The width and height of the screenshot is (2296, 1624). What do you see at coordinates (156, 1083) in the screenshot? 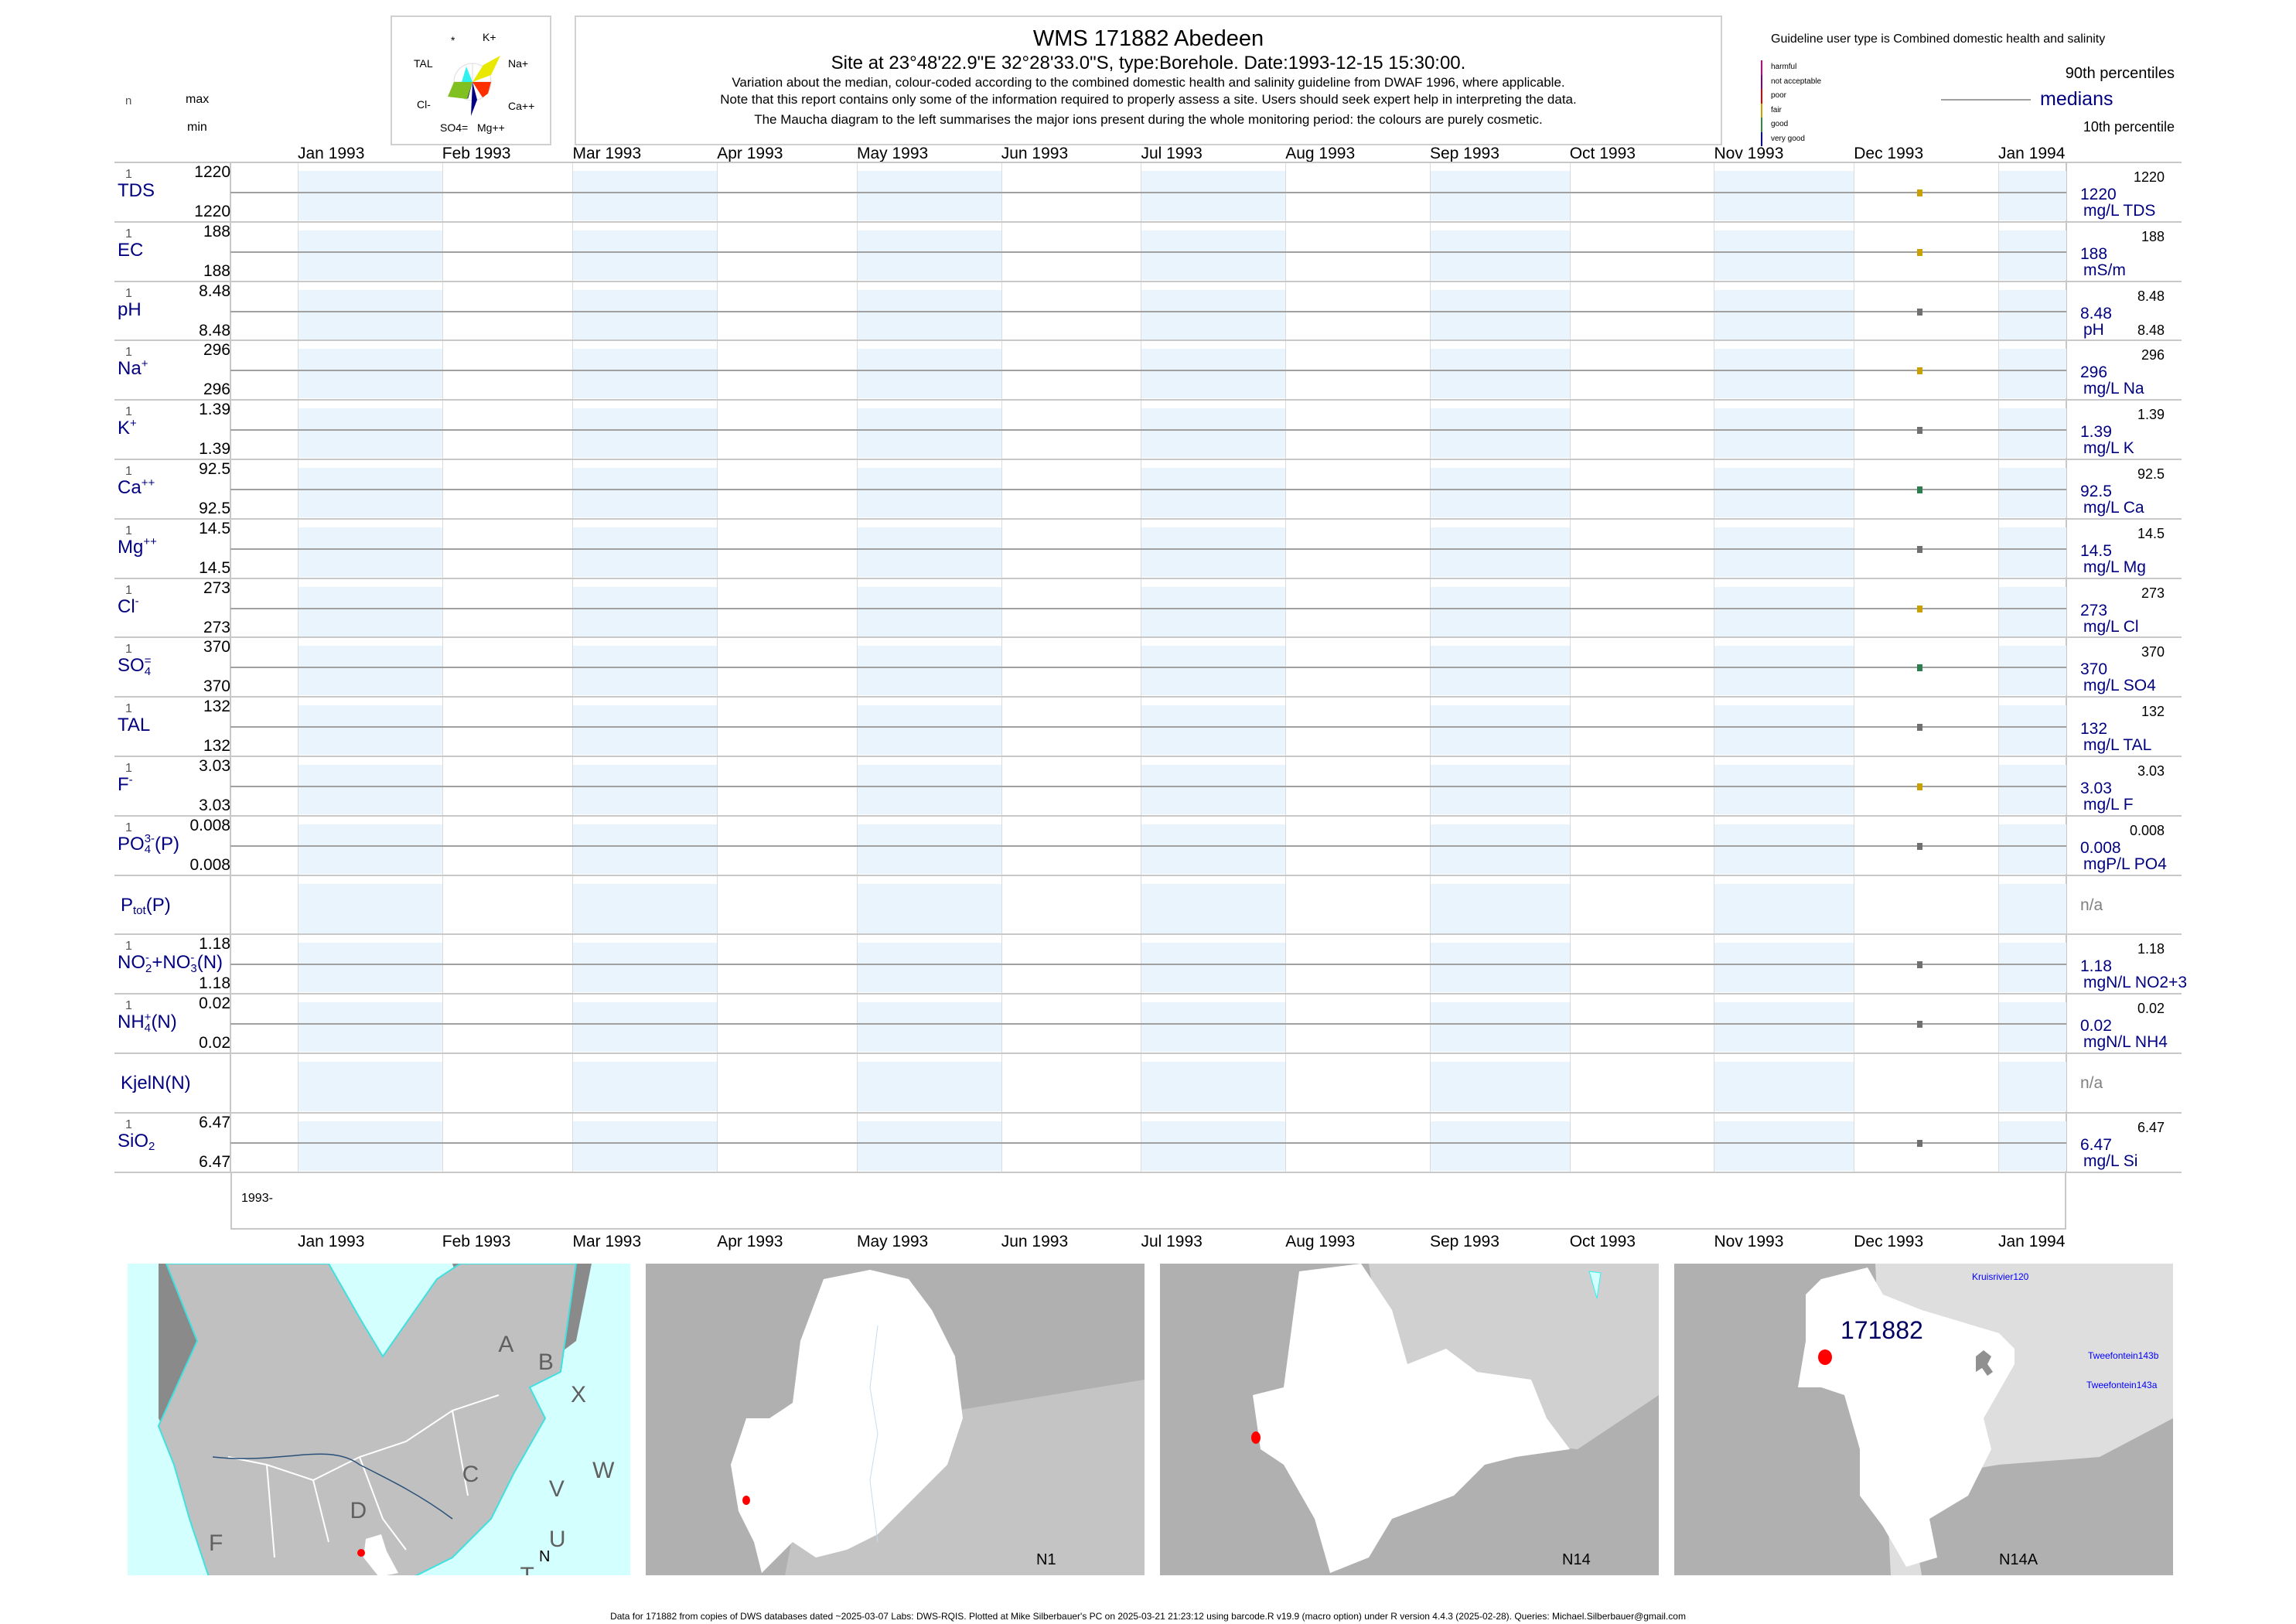
I see `parameter-label: KjelN(N)` at bounding box center [156, 1083].